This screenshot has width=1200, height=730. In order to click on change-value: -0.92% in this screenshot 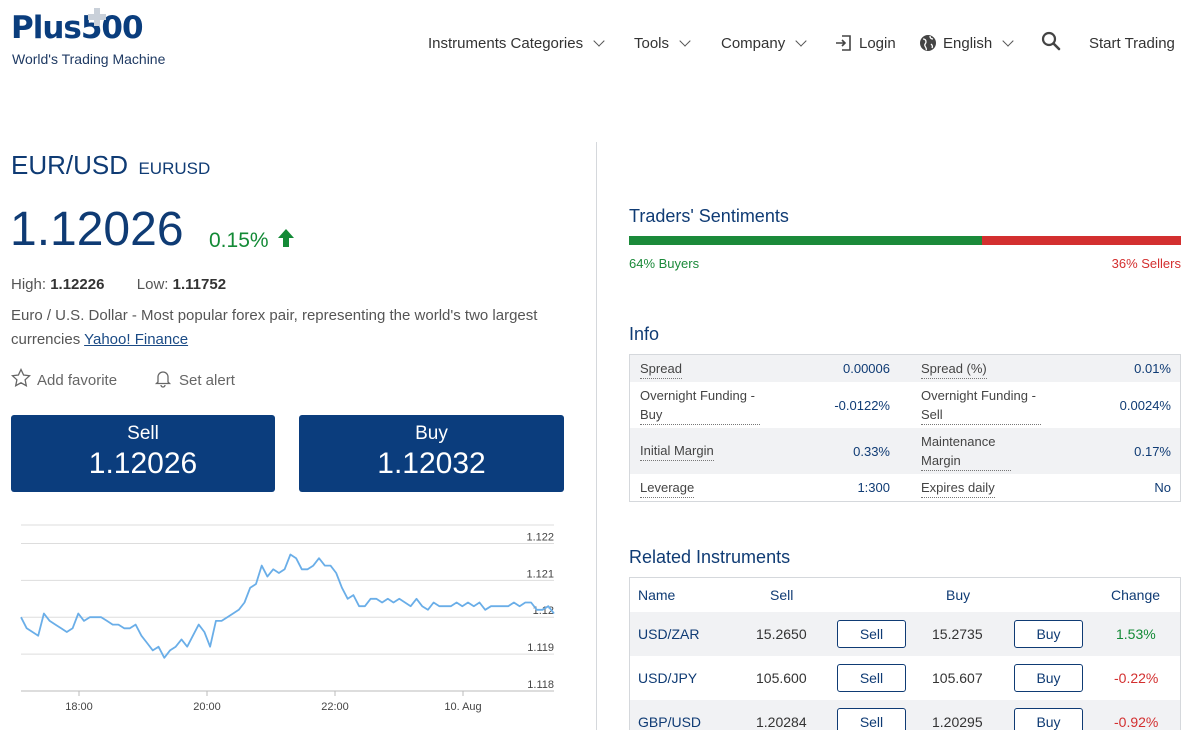, I will do `click(1136, 722)`.